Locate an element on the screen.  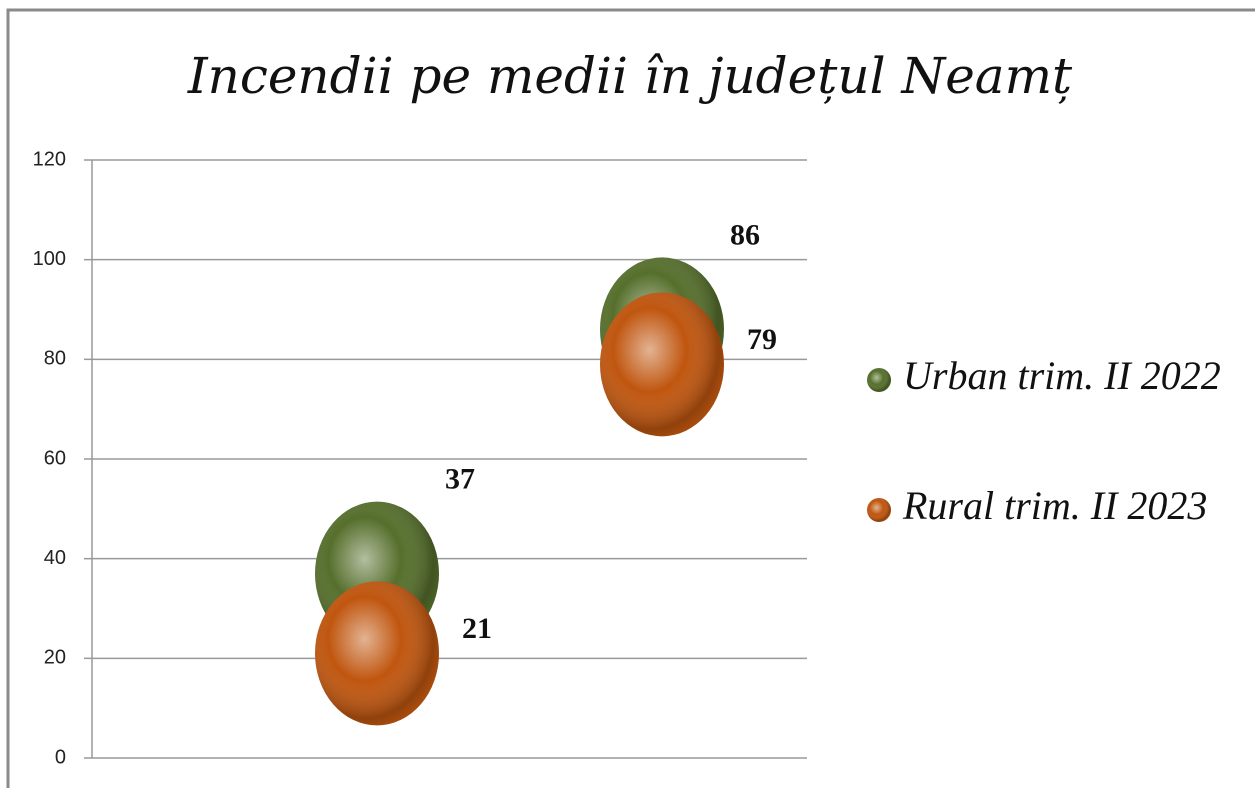
y-tick-label: 60 is located at coordinates (55, 458).